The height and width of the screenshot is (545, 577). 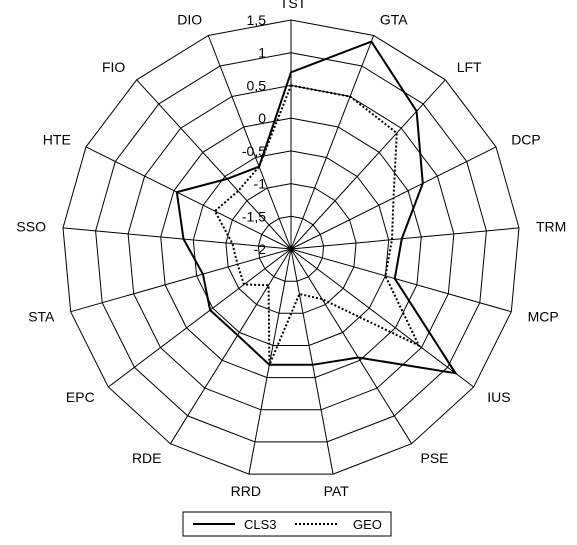 I want to click on spoke-trm, so click(x=405, y=238).